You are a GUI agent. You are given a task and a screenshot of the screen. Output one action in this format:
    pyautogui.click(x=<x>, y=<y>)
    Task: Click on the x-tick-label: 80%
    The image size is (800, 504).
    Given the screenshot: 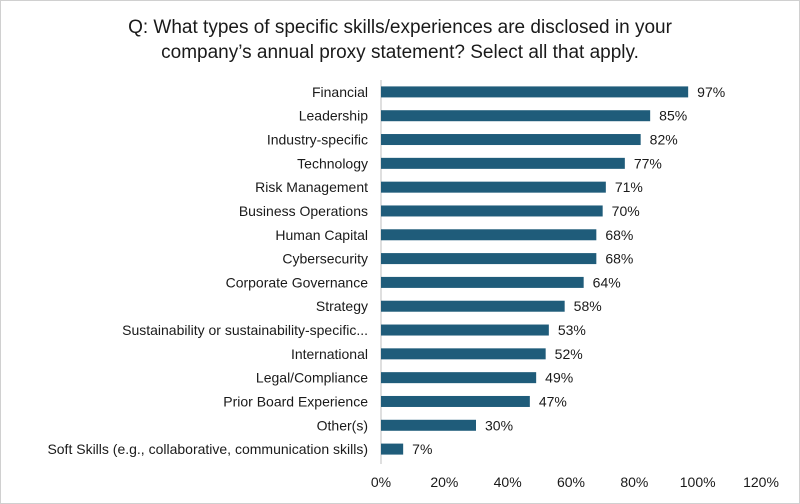 What is the action you would take?
    pyautogui.click(x=634, y=482)
    